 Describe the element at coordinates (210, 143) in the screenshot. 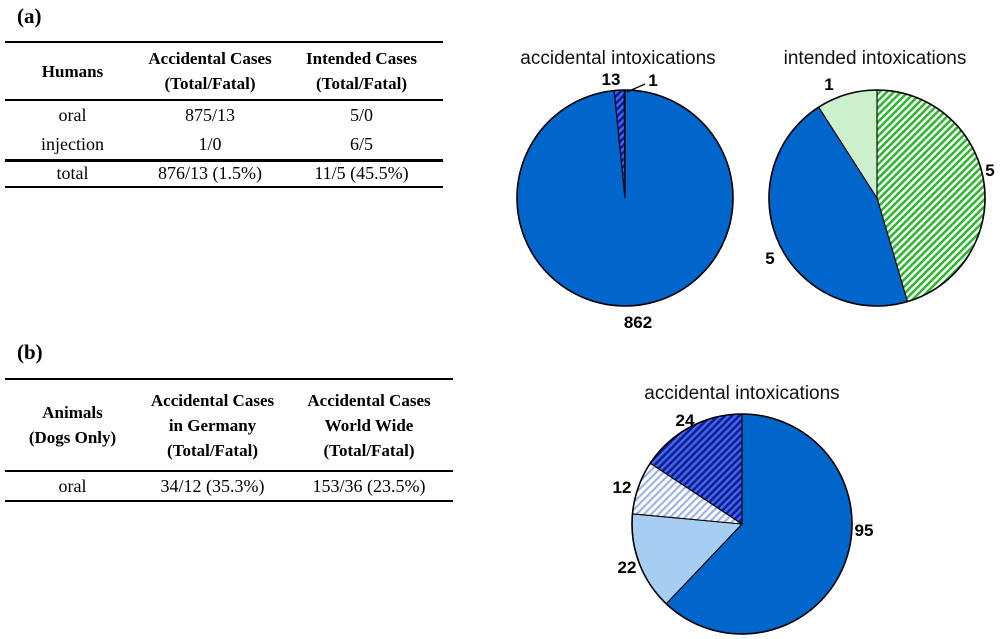

I see `value-cell: 1/0` at that location.